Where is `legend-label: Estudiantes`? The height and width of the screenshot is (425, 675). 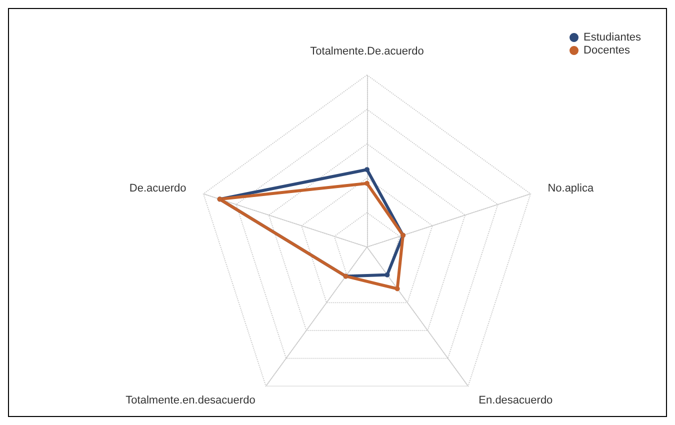
legend-label: Estudiantes is located at coordinates (613, 38).